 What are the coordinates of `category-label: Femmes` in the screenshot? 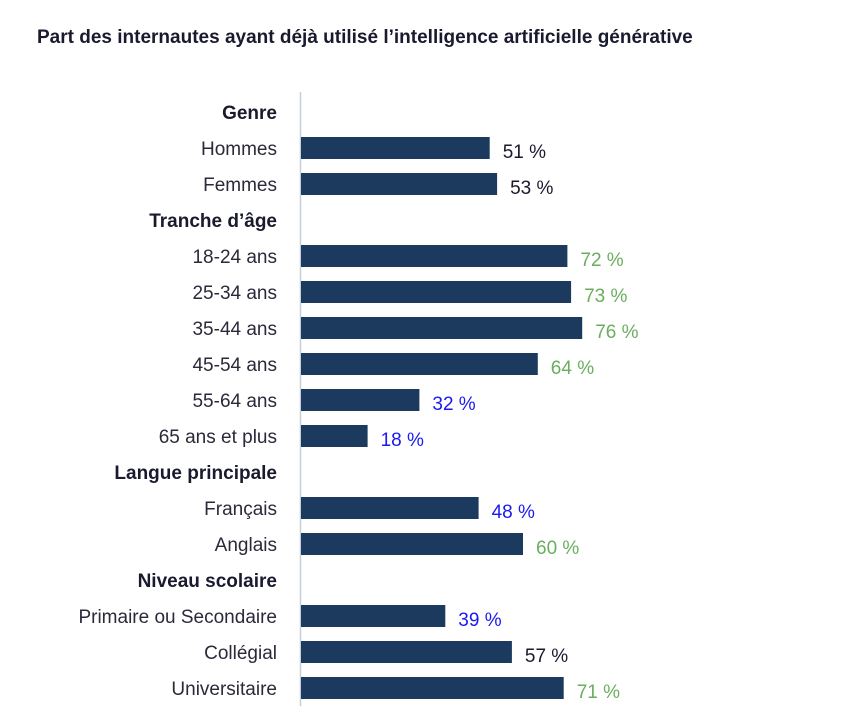 It's located at (240, 185).